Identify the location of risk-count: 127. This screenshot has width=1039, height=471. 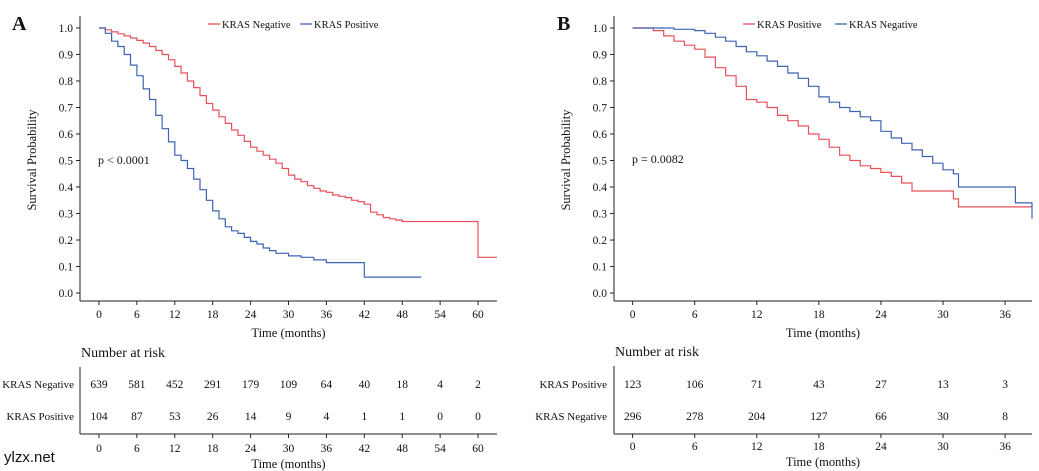
(819, 417).